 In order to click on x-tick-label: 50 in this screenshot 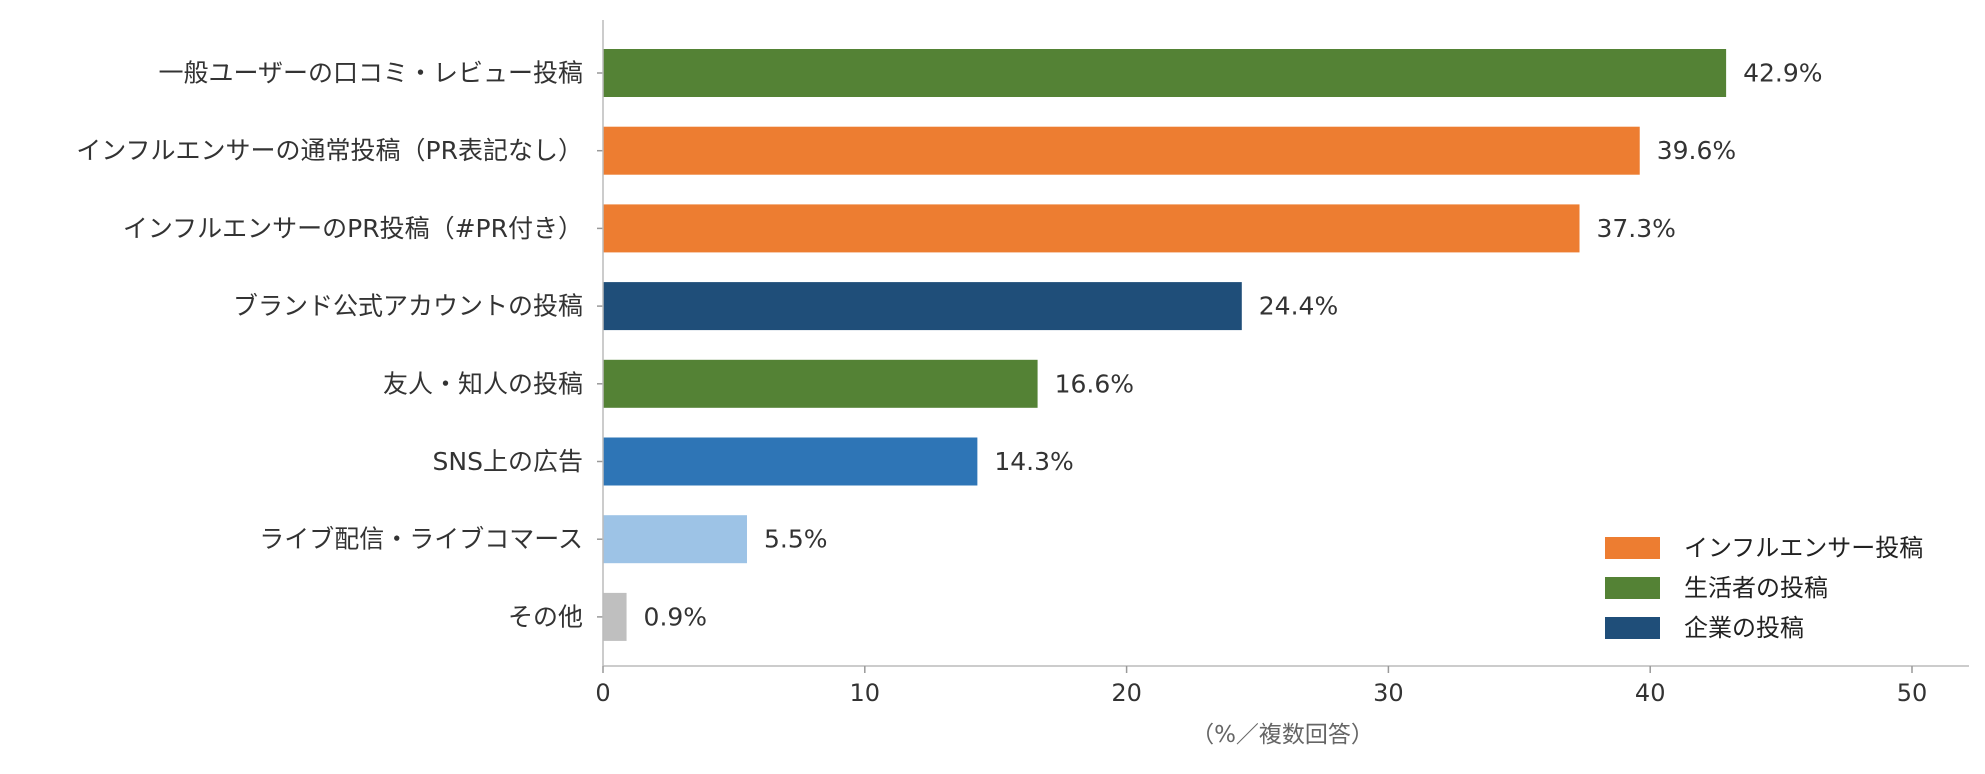, I will do `click(1912, 693)`.